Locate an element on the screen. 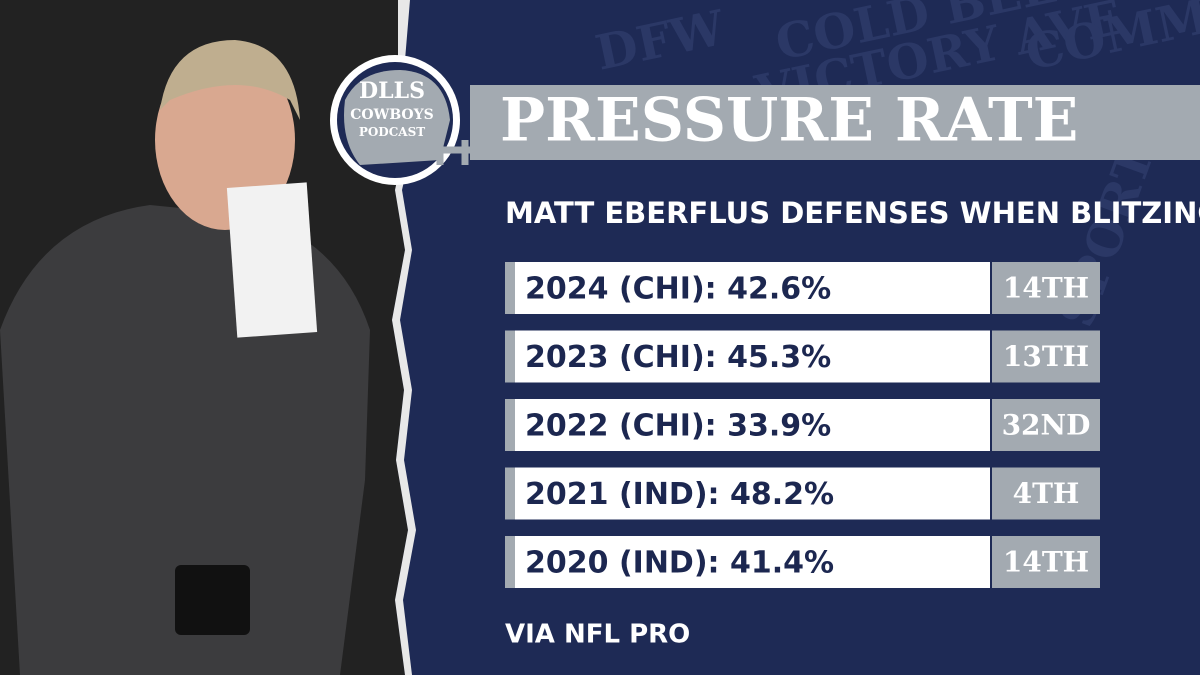 This screenshot has height=675, width=1200. title-banner is located at coordinates (835, 122).